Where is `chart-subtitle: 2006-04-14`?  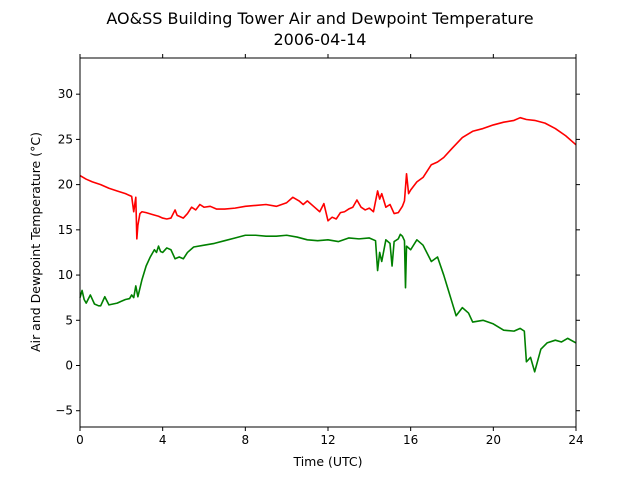
chart-subtitle: 2006-04-14 is located at coordinates (320, 39).